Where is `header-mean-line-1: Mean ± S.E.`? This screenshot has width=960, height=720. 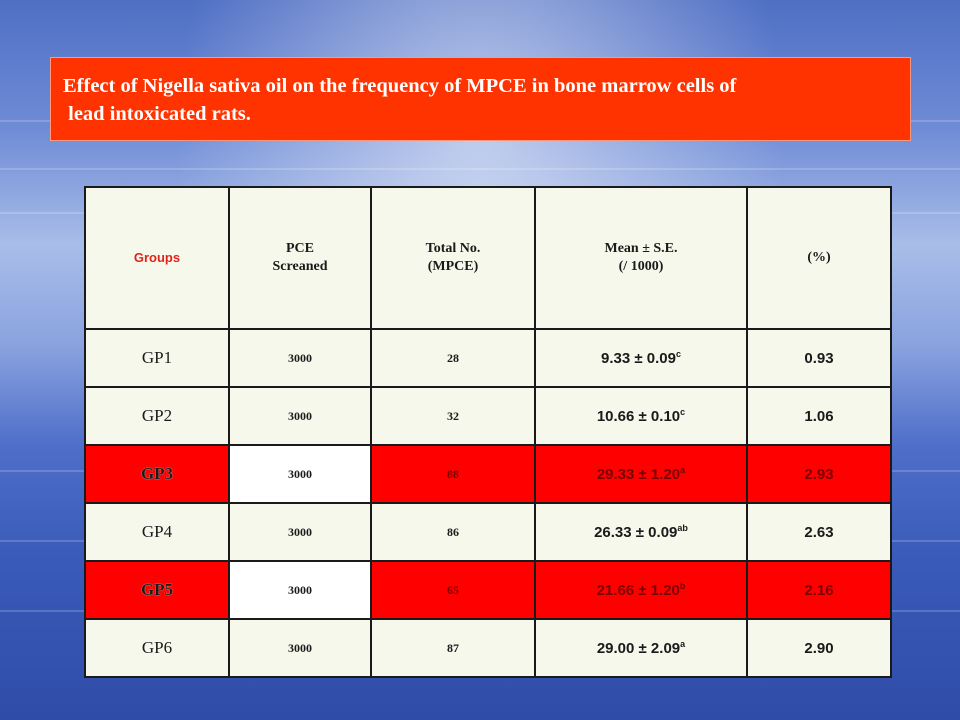
header-mean-line-1: Mean ± S.E. is located at coordinates (641, 248).